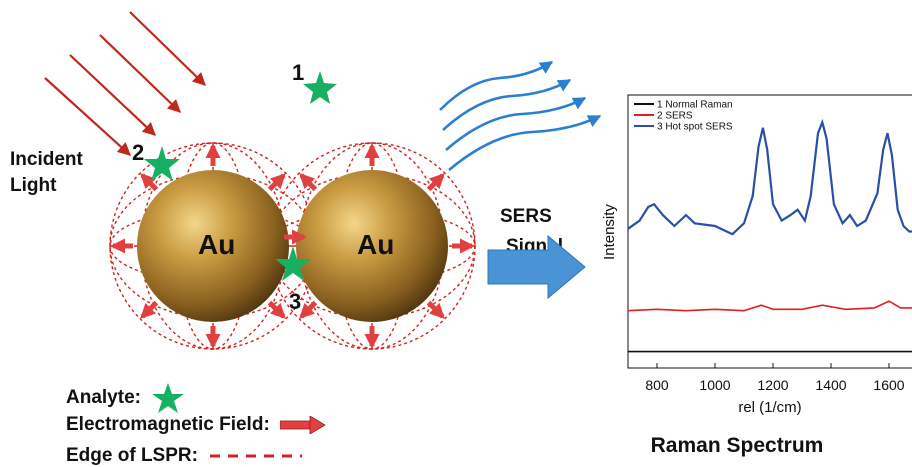 The image size is (912, 467). Describe the element at coordinates (526, 216) in the screenshot. I see `sers-signal-label-line1: SERS` at that location.